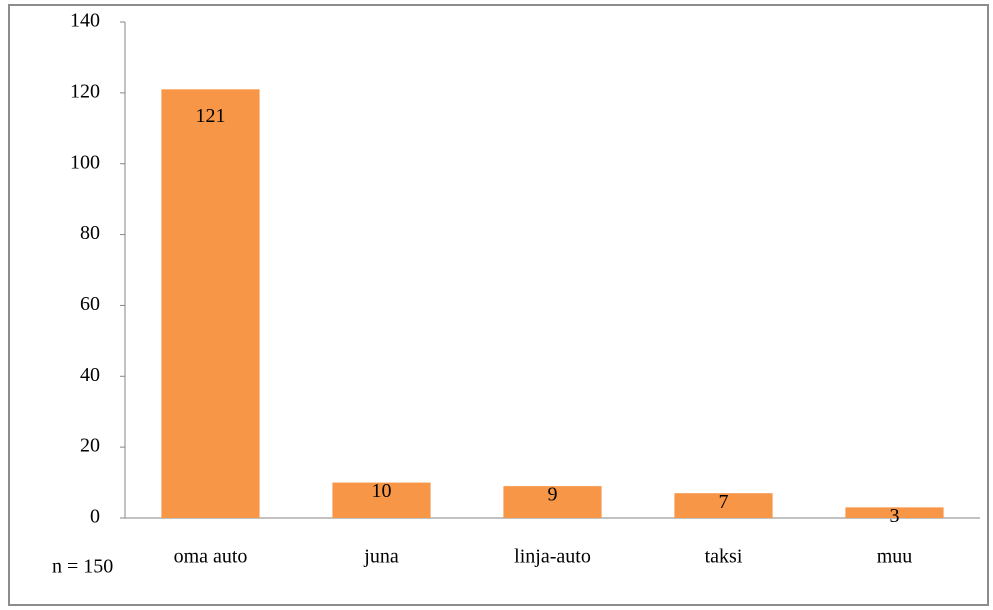 This screenshot has width=993, height=610. Describe the element at coordinates (90, 375) in the screenshot. I see `y-tick-label: 40` at that location.